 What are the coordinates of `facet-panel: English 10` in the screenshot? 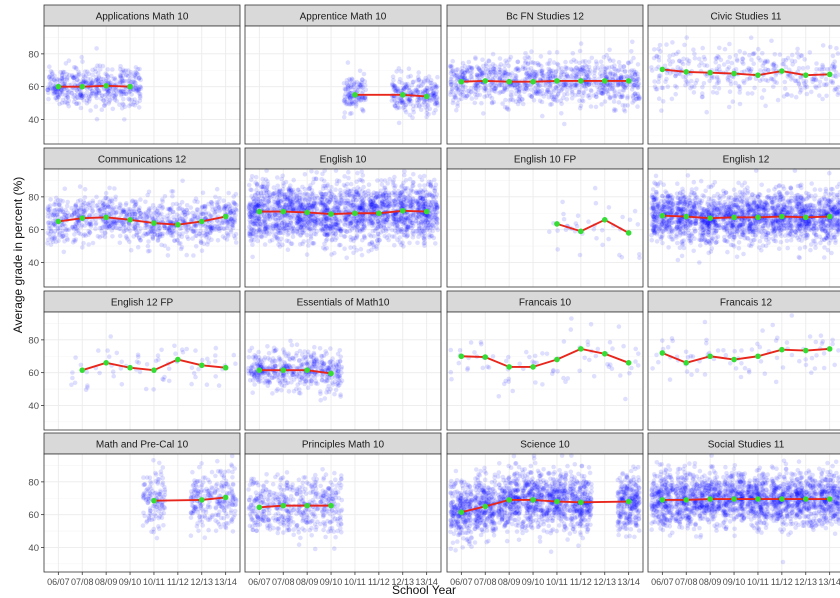 It's located at (343, 217).